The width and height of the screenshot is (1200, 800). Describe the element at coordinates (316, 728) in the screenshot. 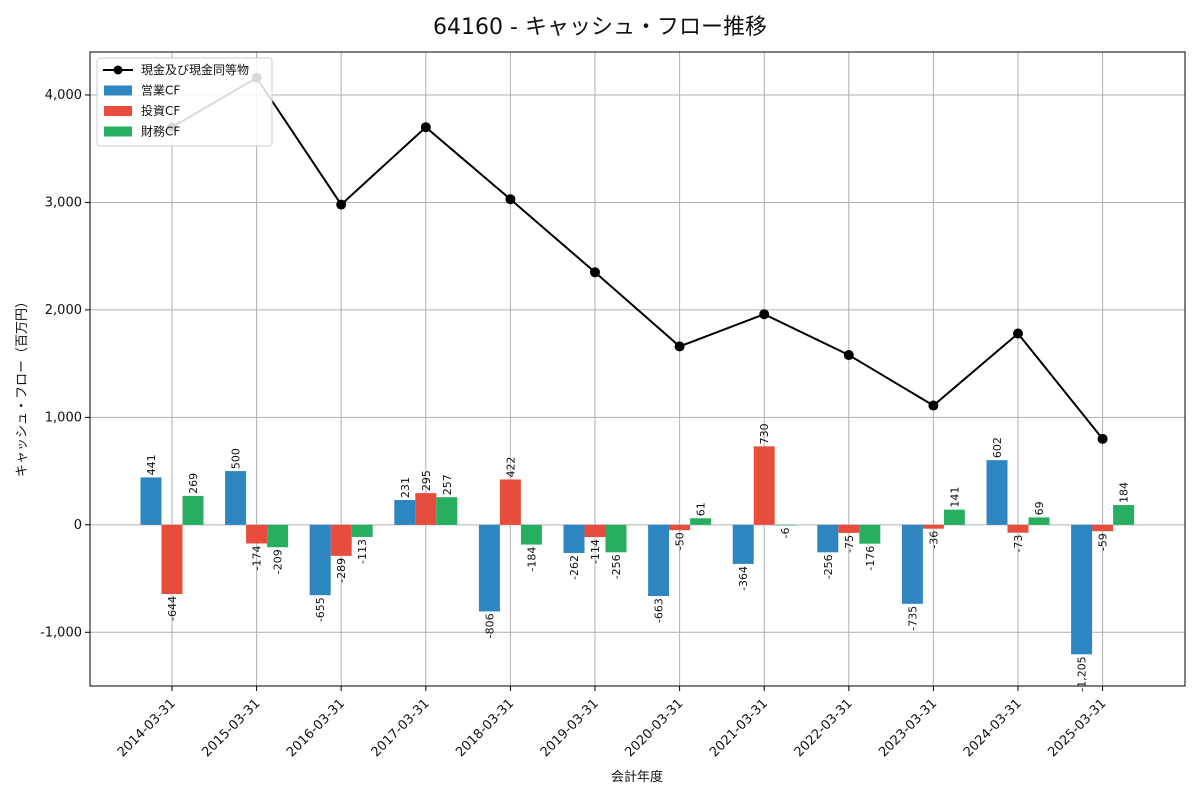

I see `x-tick-label: 2016-03-31` at that location.